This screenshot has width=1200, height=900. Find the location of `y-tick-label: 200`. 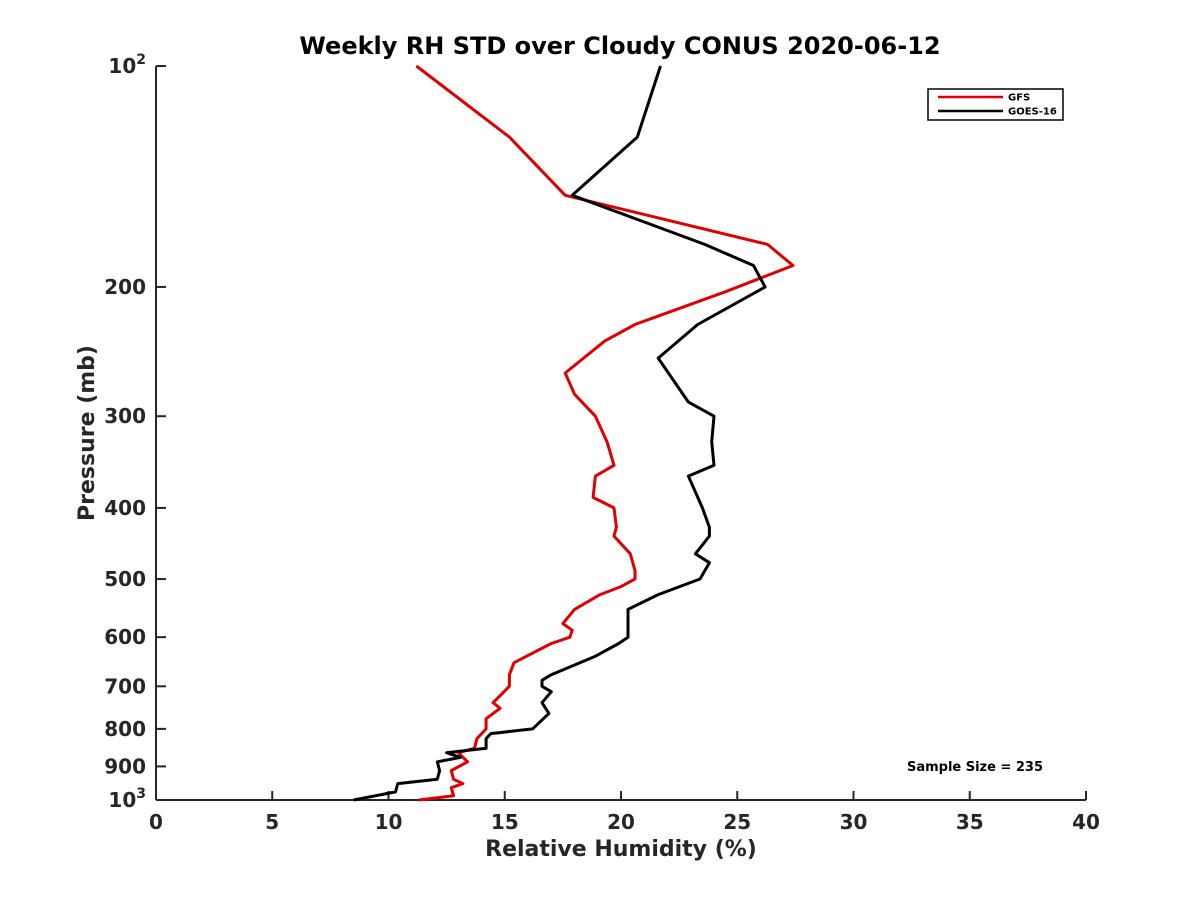

y-tick-label: 200 is located at coordinates (125, 287).